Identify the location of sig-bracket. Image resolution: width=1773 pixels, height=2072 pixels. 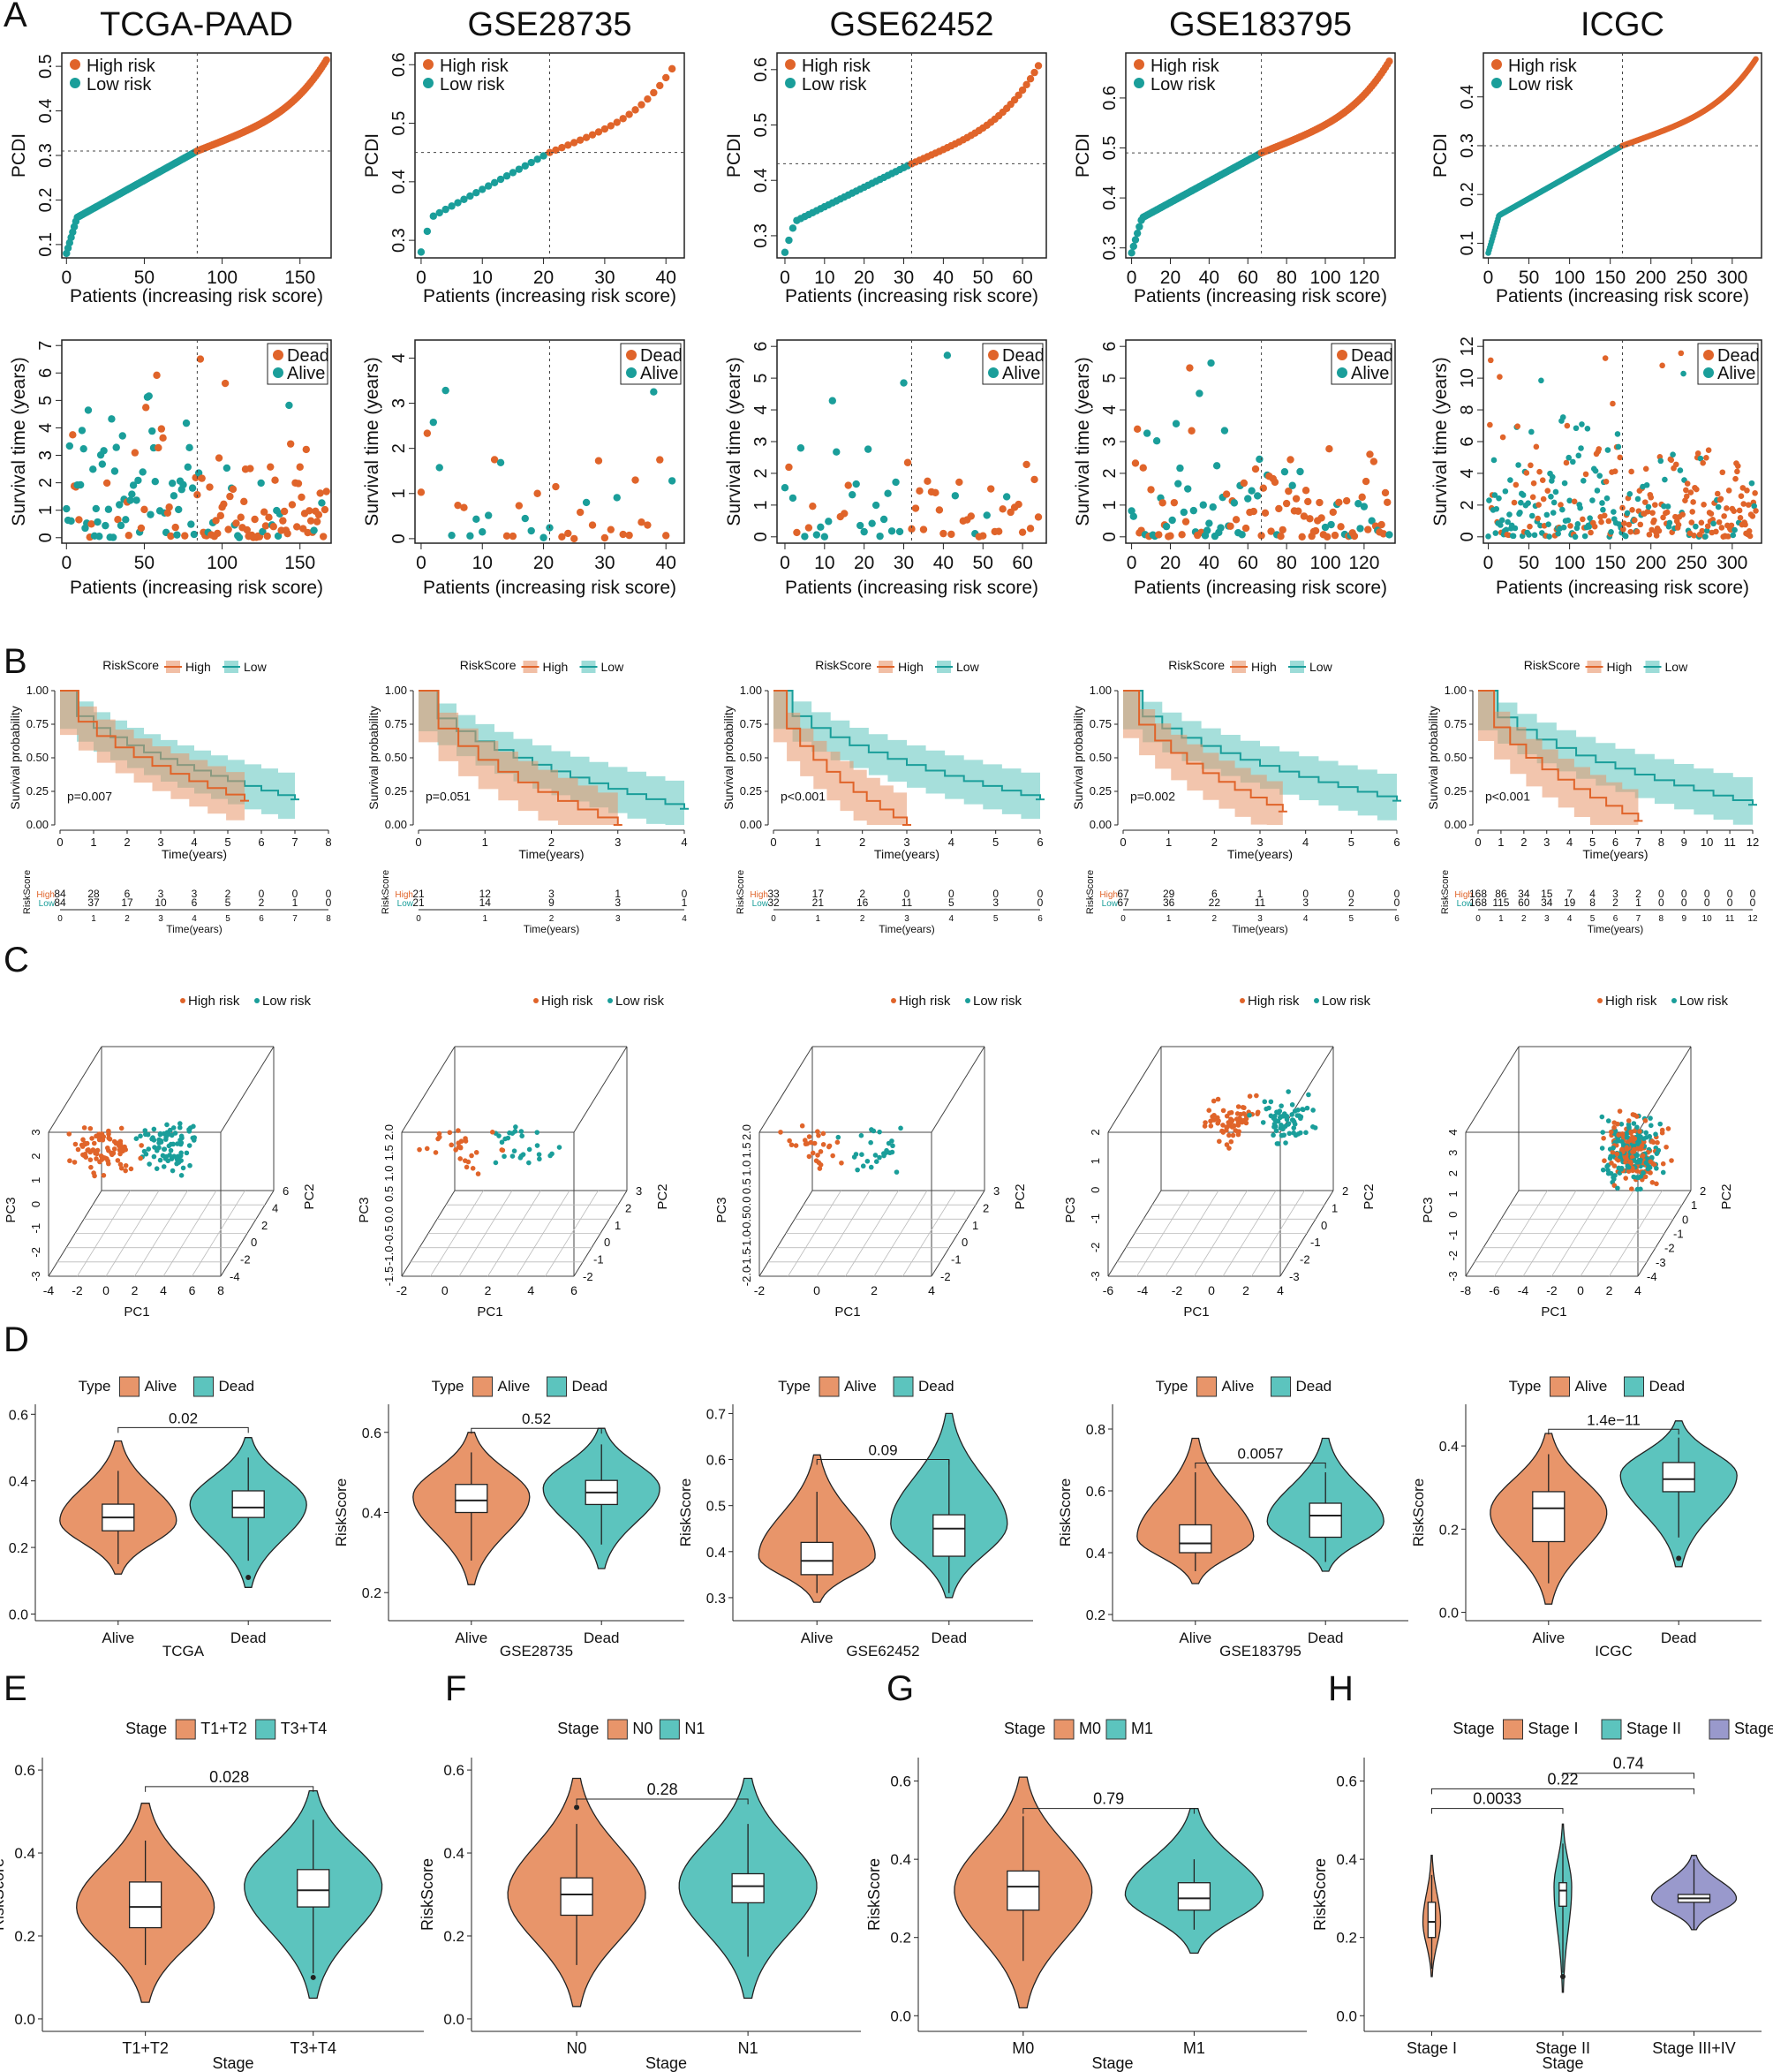
(1628, 1776).